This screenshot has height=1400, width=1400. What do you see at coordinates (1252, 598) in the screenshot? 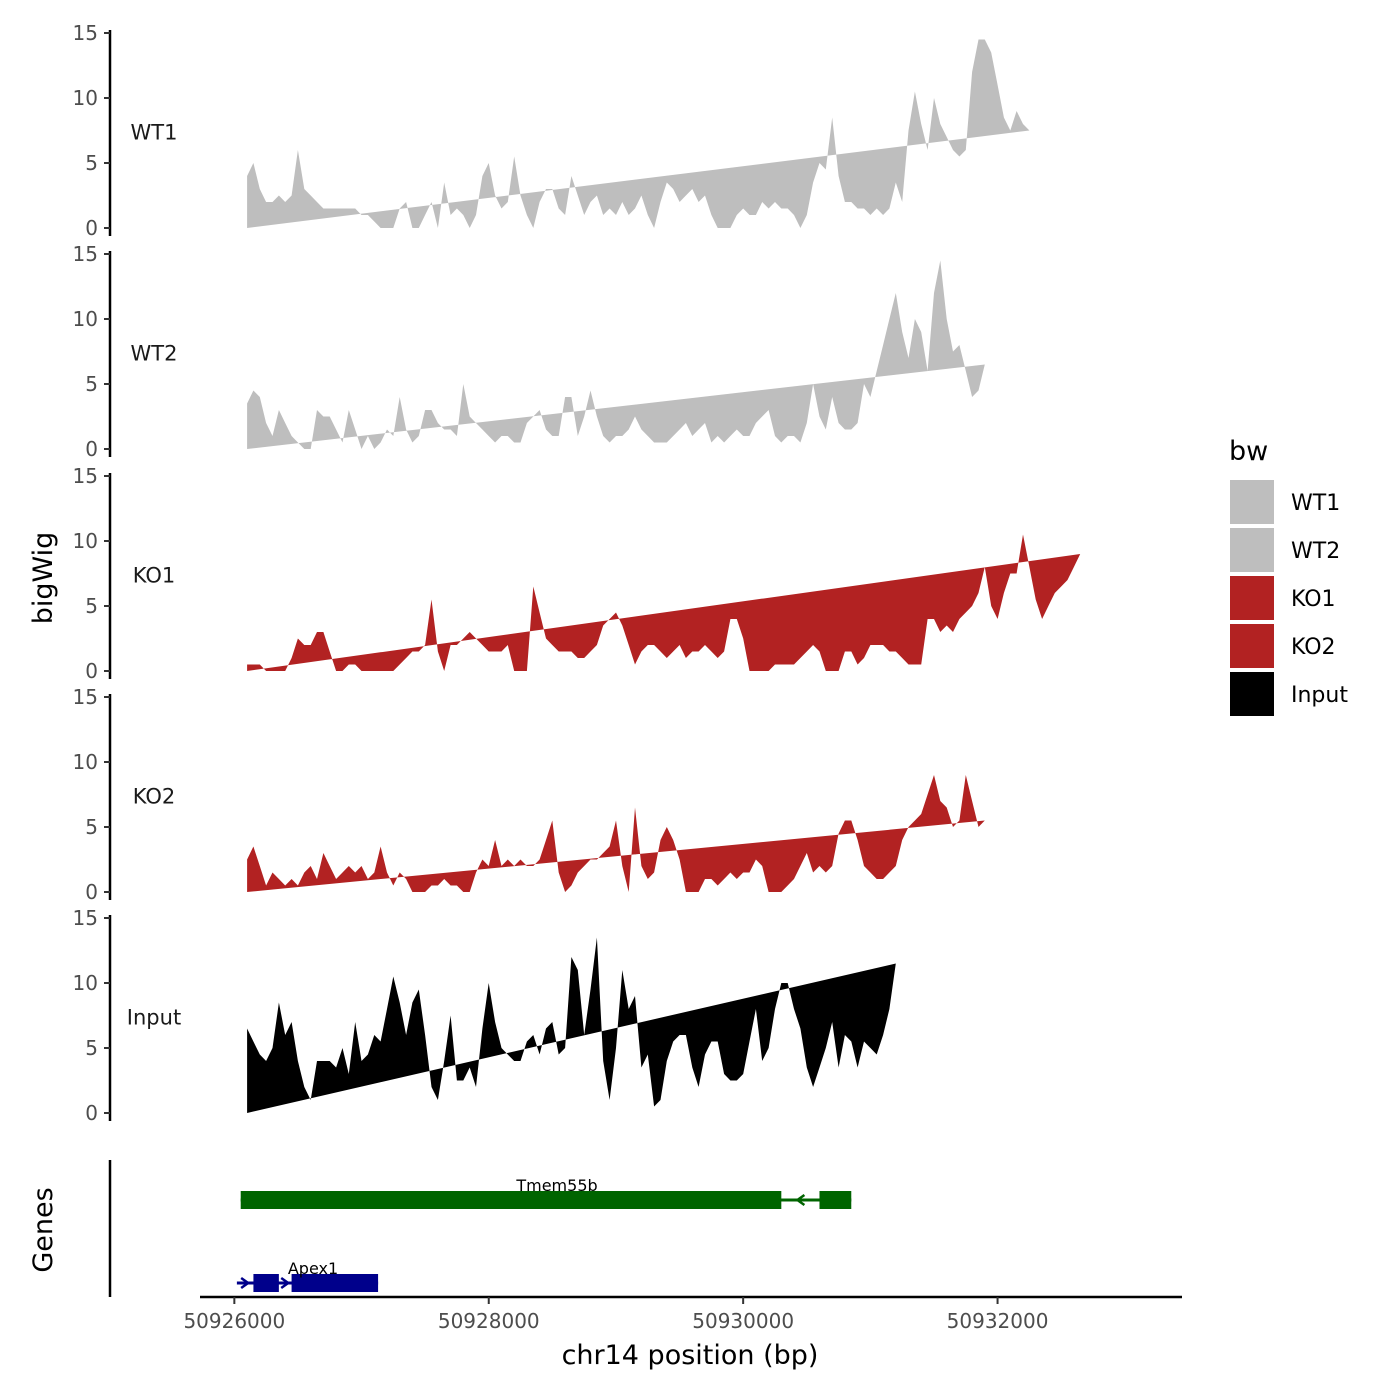
I see `legend-swatch-ko1` at bounding box center [1252, 598].